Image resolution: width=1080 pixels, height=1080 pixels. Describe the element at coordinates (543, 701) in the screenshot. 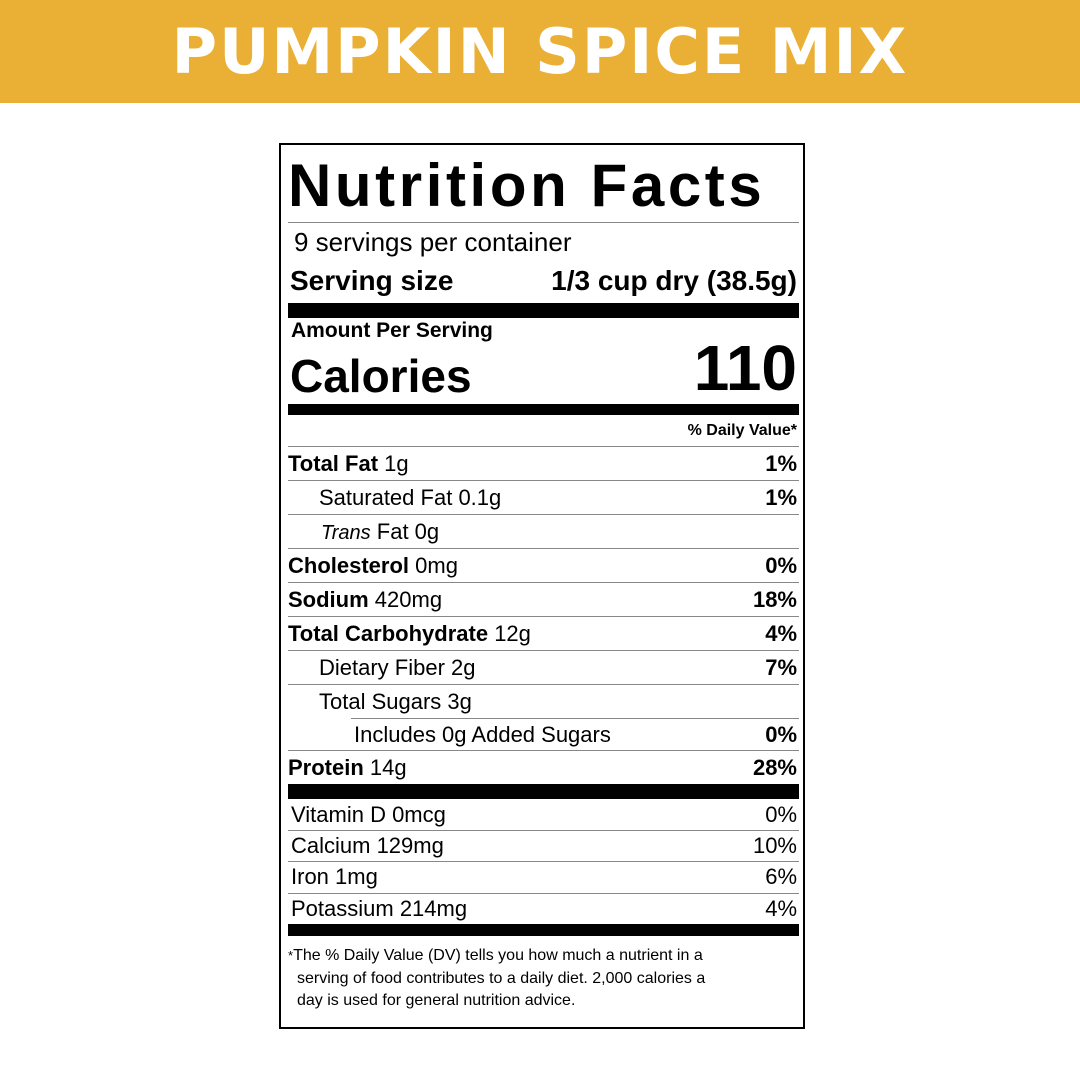

I see `nutrient-row: Total Sugars 3g` at that location.